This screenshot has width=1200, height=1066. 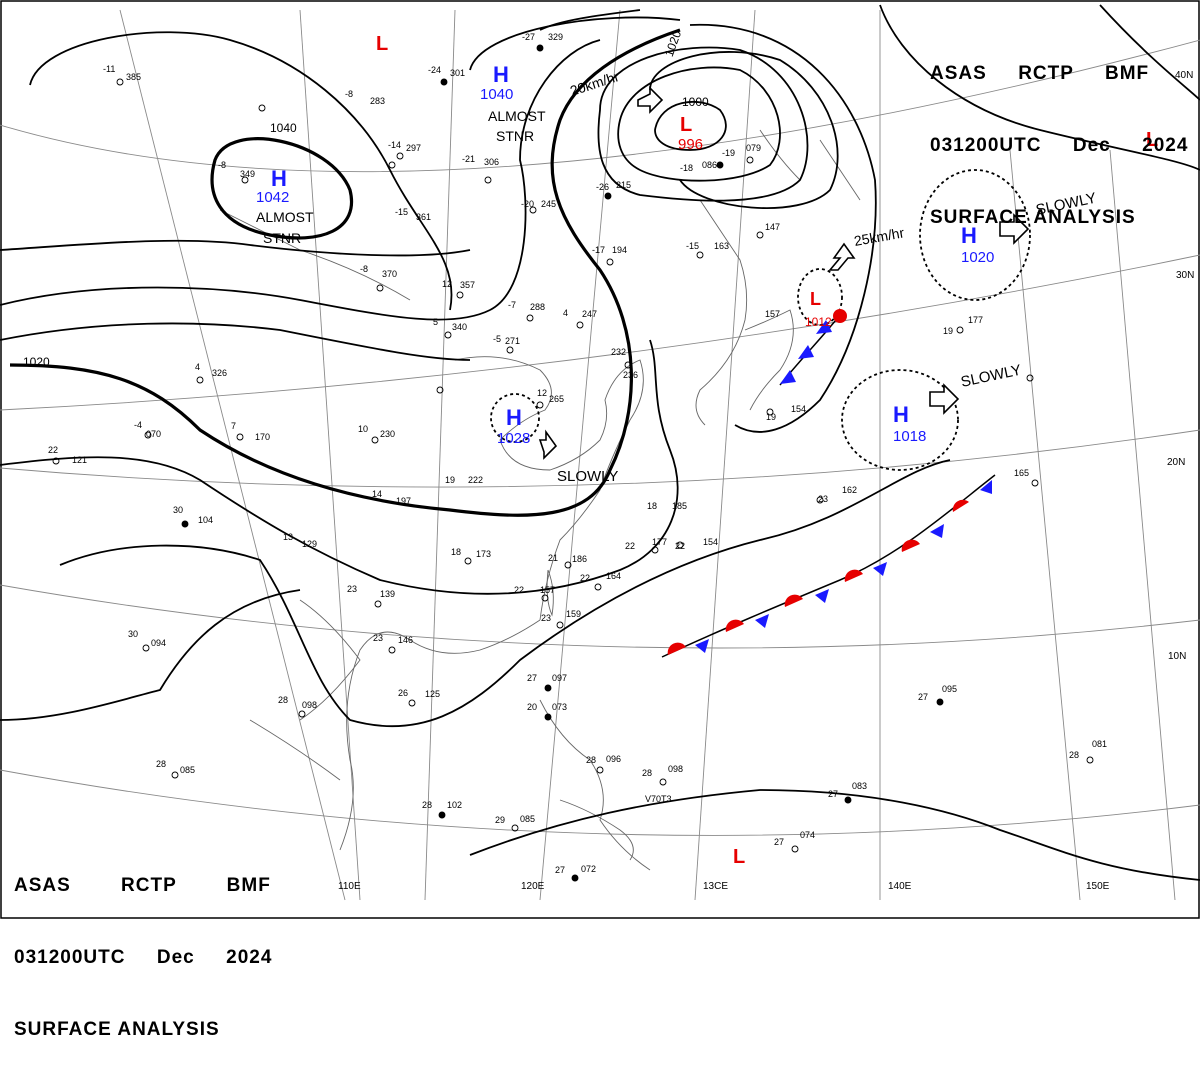 What do you see at coordinates (958, 73) in the screenshot?
I see `header-agency: ASAS` at bounding box center [958, 73].